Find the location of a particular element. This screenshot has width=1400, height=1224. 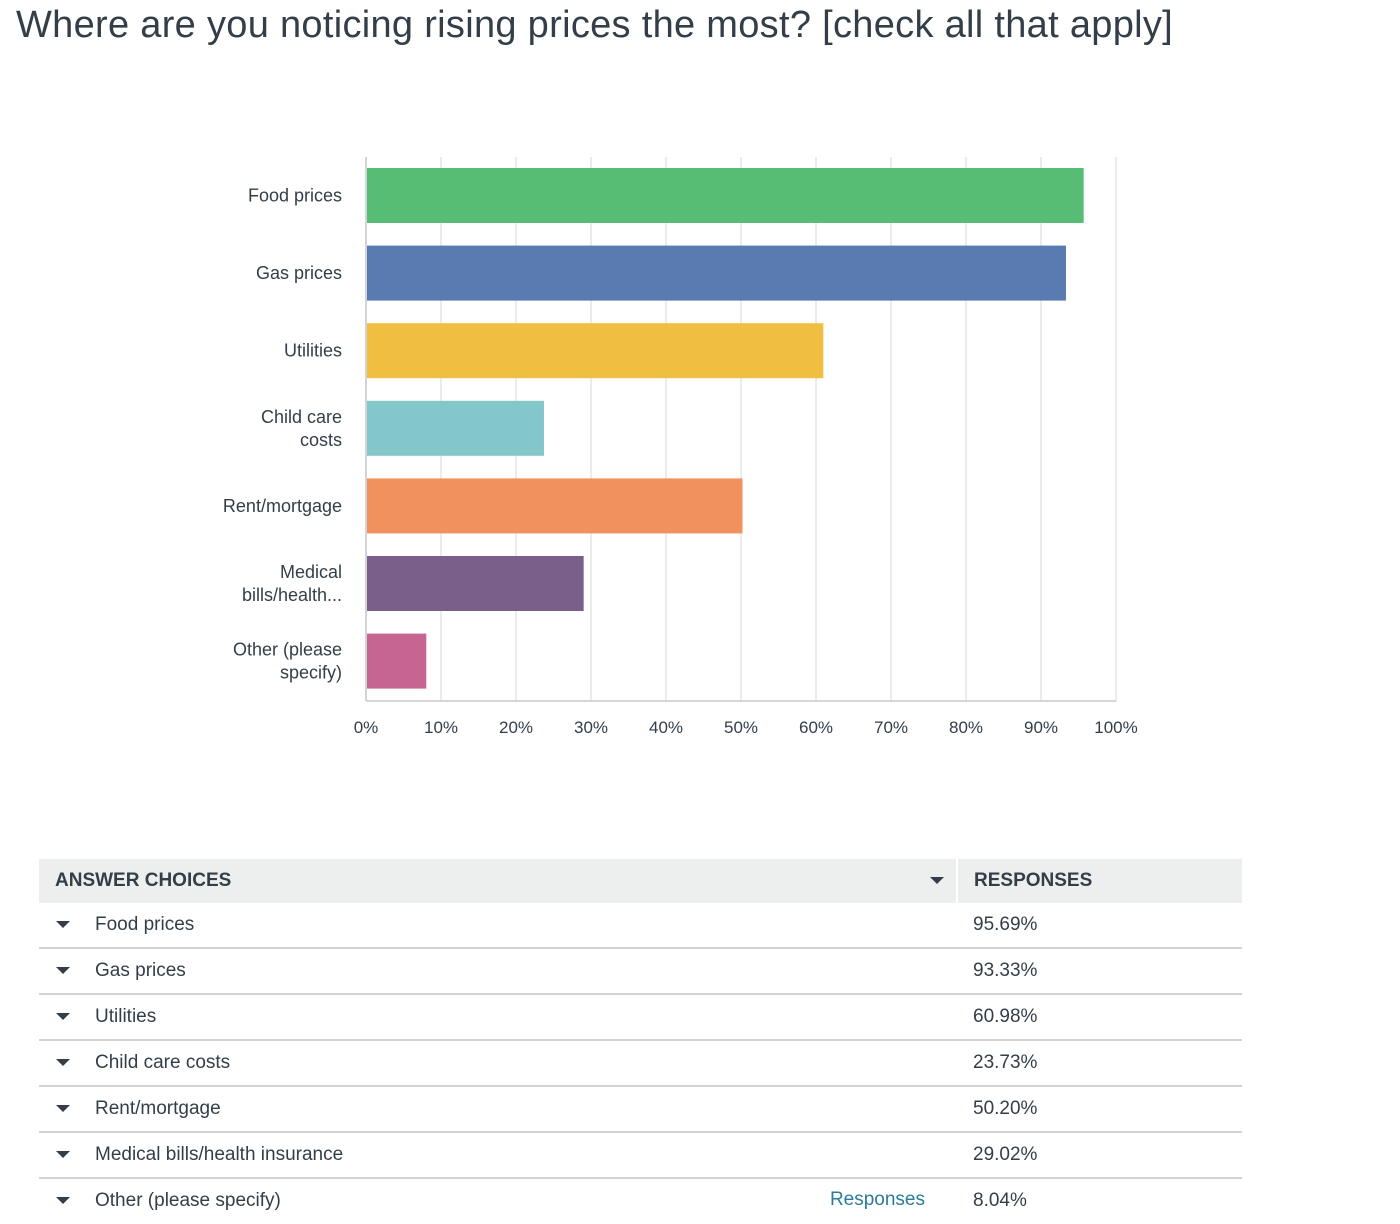

answer-choice-cell: Other (please specify) Responses is located at coordinates (498, 1200).